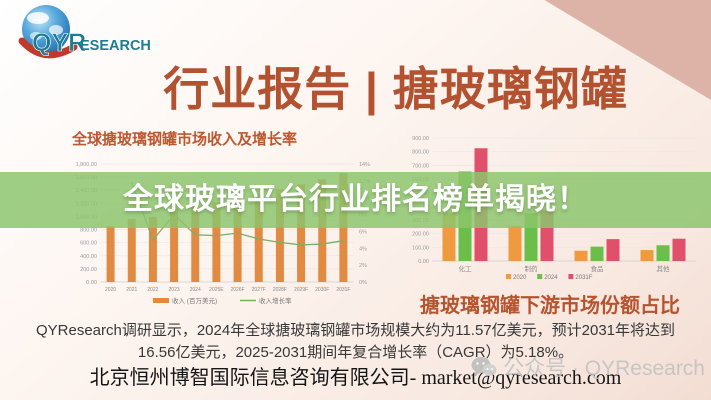 The height and width of the screenshot is (400, 711). What do you see at coordinates (185, 139) in the screenshot?
I see `revenue-chart-title: 全球搪玻璃钢罐市场收入及增长率` at bounding box center [185, 139].